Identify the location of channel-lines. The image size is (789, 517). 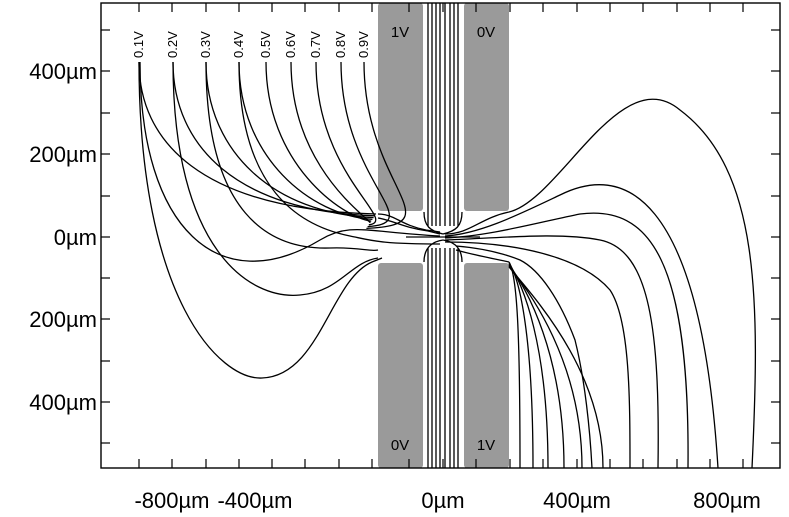
(443, 235).